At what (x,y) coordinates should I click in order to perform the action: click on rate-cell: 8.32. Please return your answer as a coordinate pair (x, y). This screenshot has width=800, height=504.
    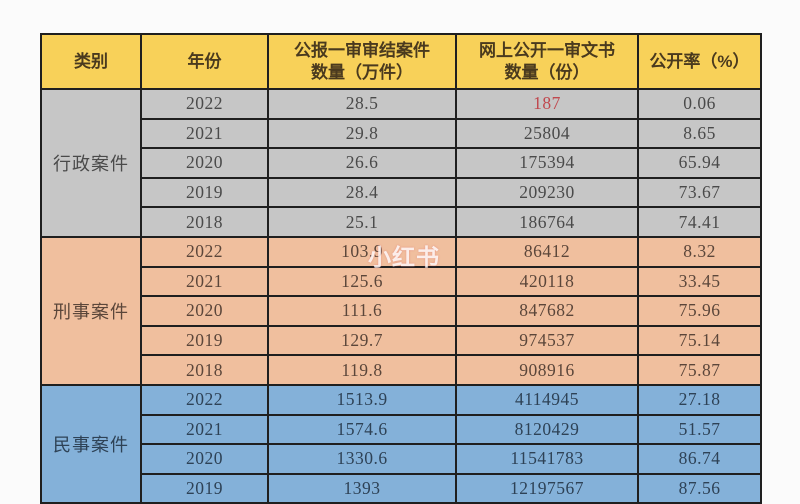
    Looking at the image, I should click on (699, 251).